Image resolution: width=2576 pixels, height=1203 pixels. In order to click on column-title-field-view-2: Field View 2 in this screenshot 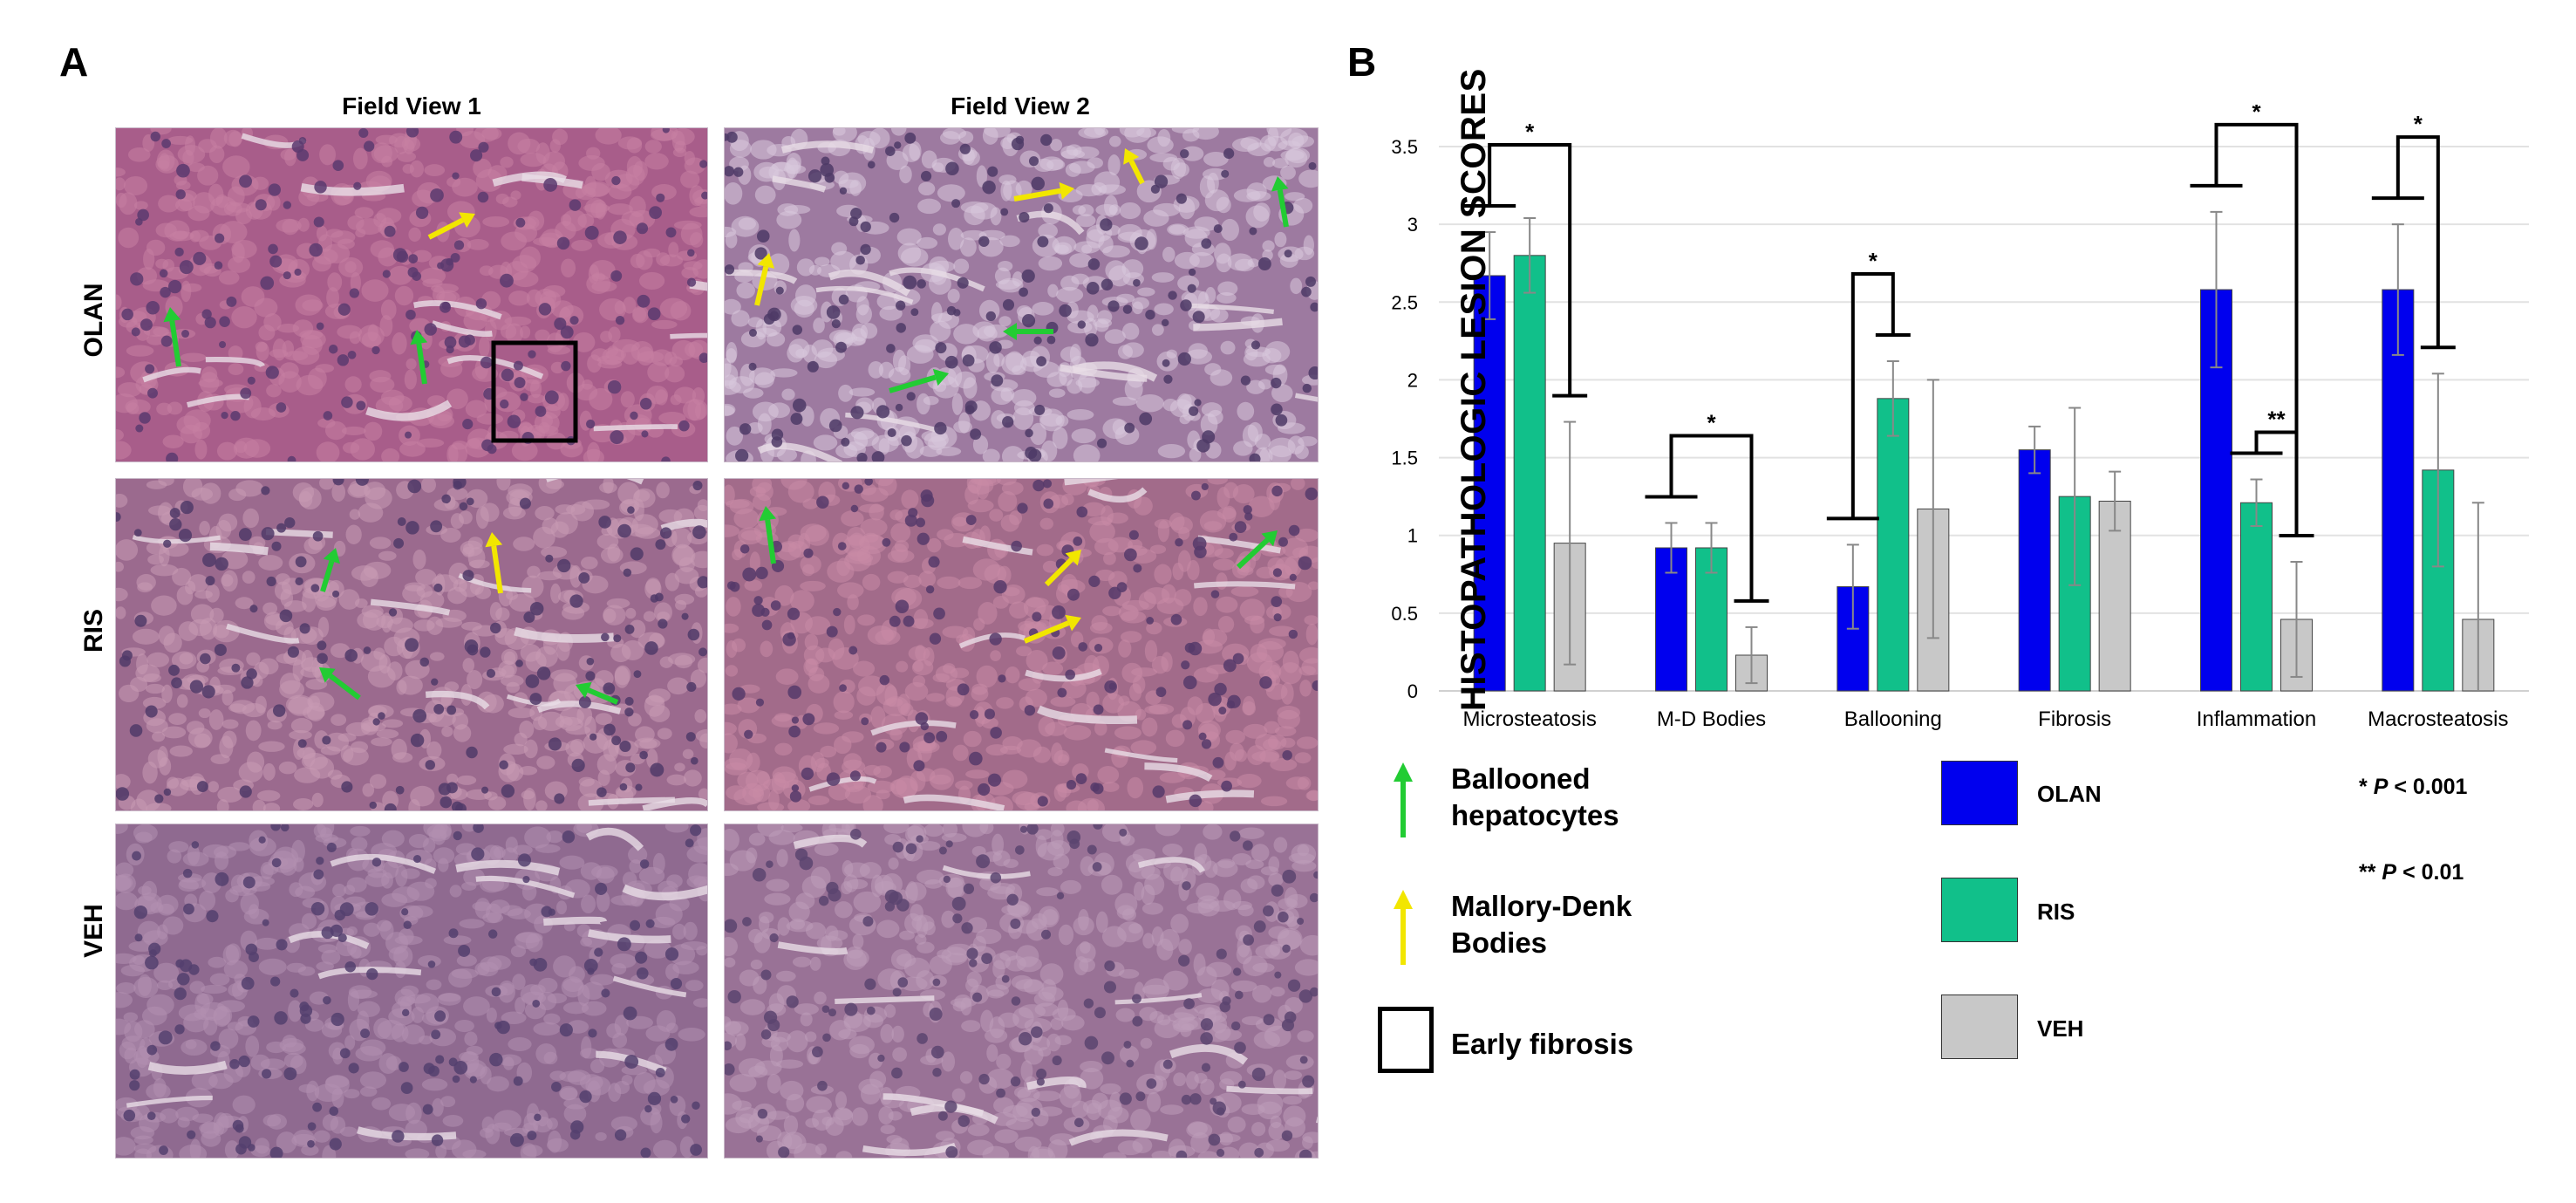, I will do `click(1021, 106)`.